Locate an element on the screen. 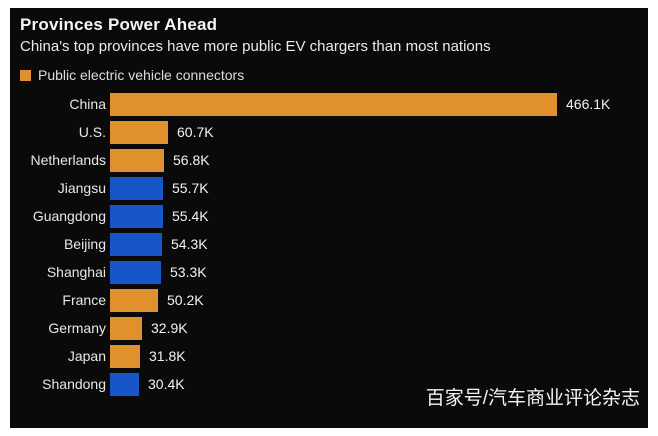  chart-row: U.S. 60.7K is located at coordinates (329, 132).